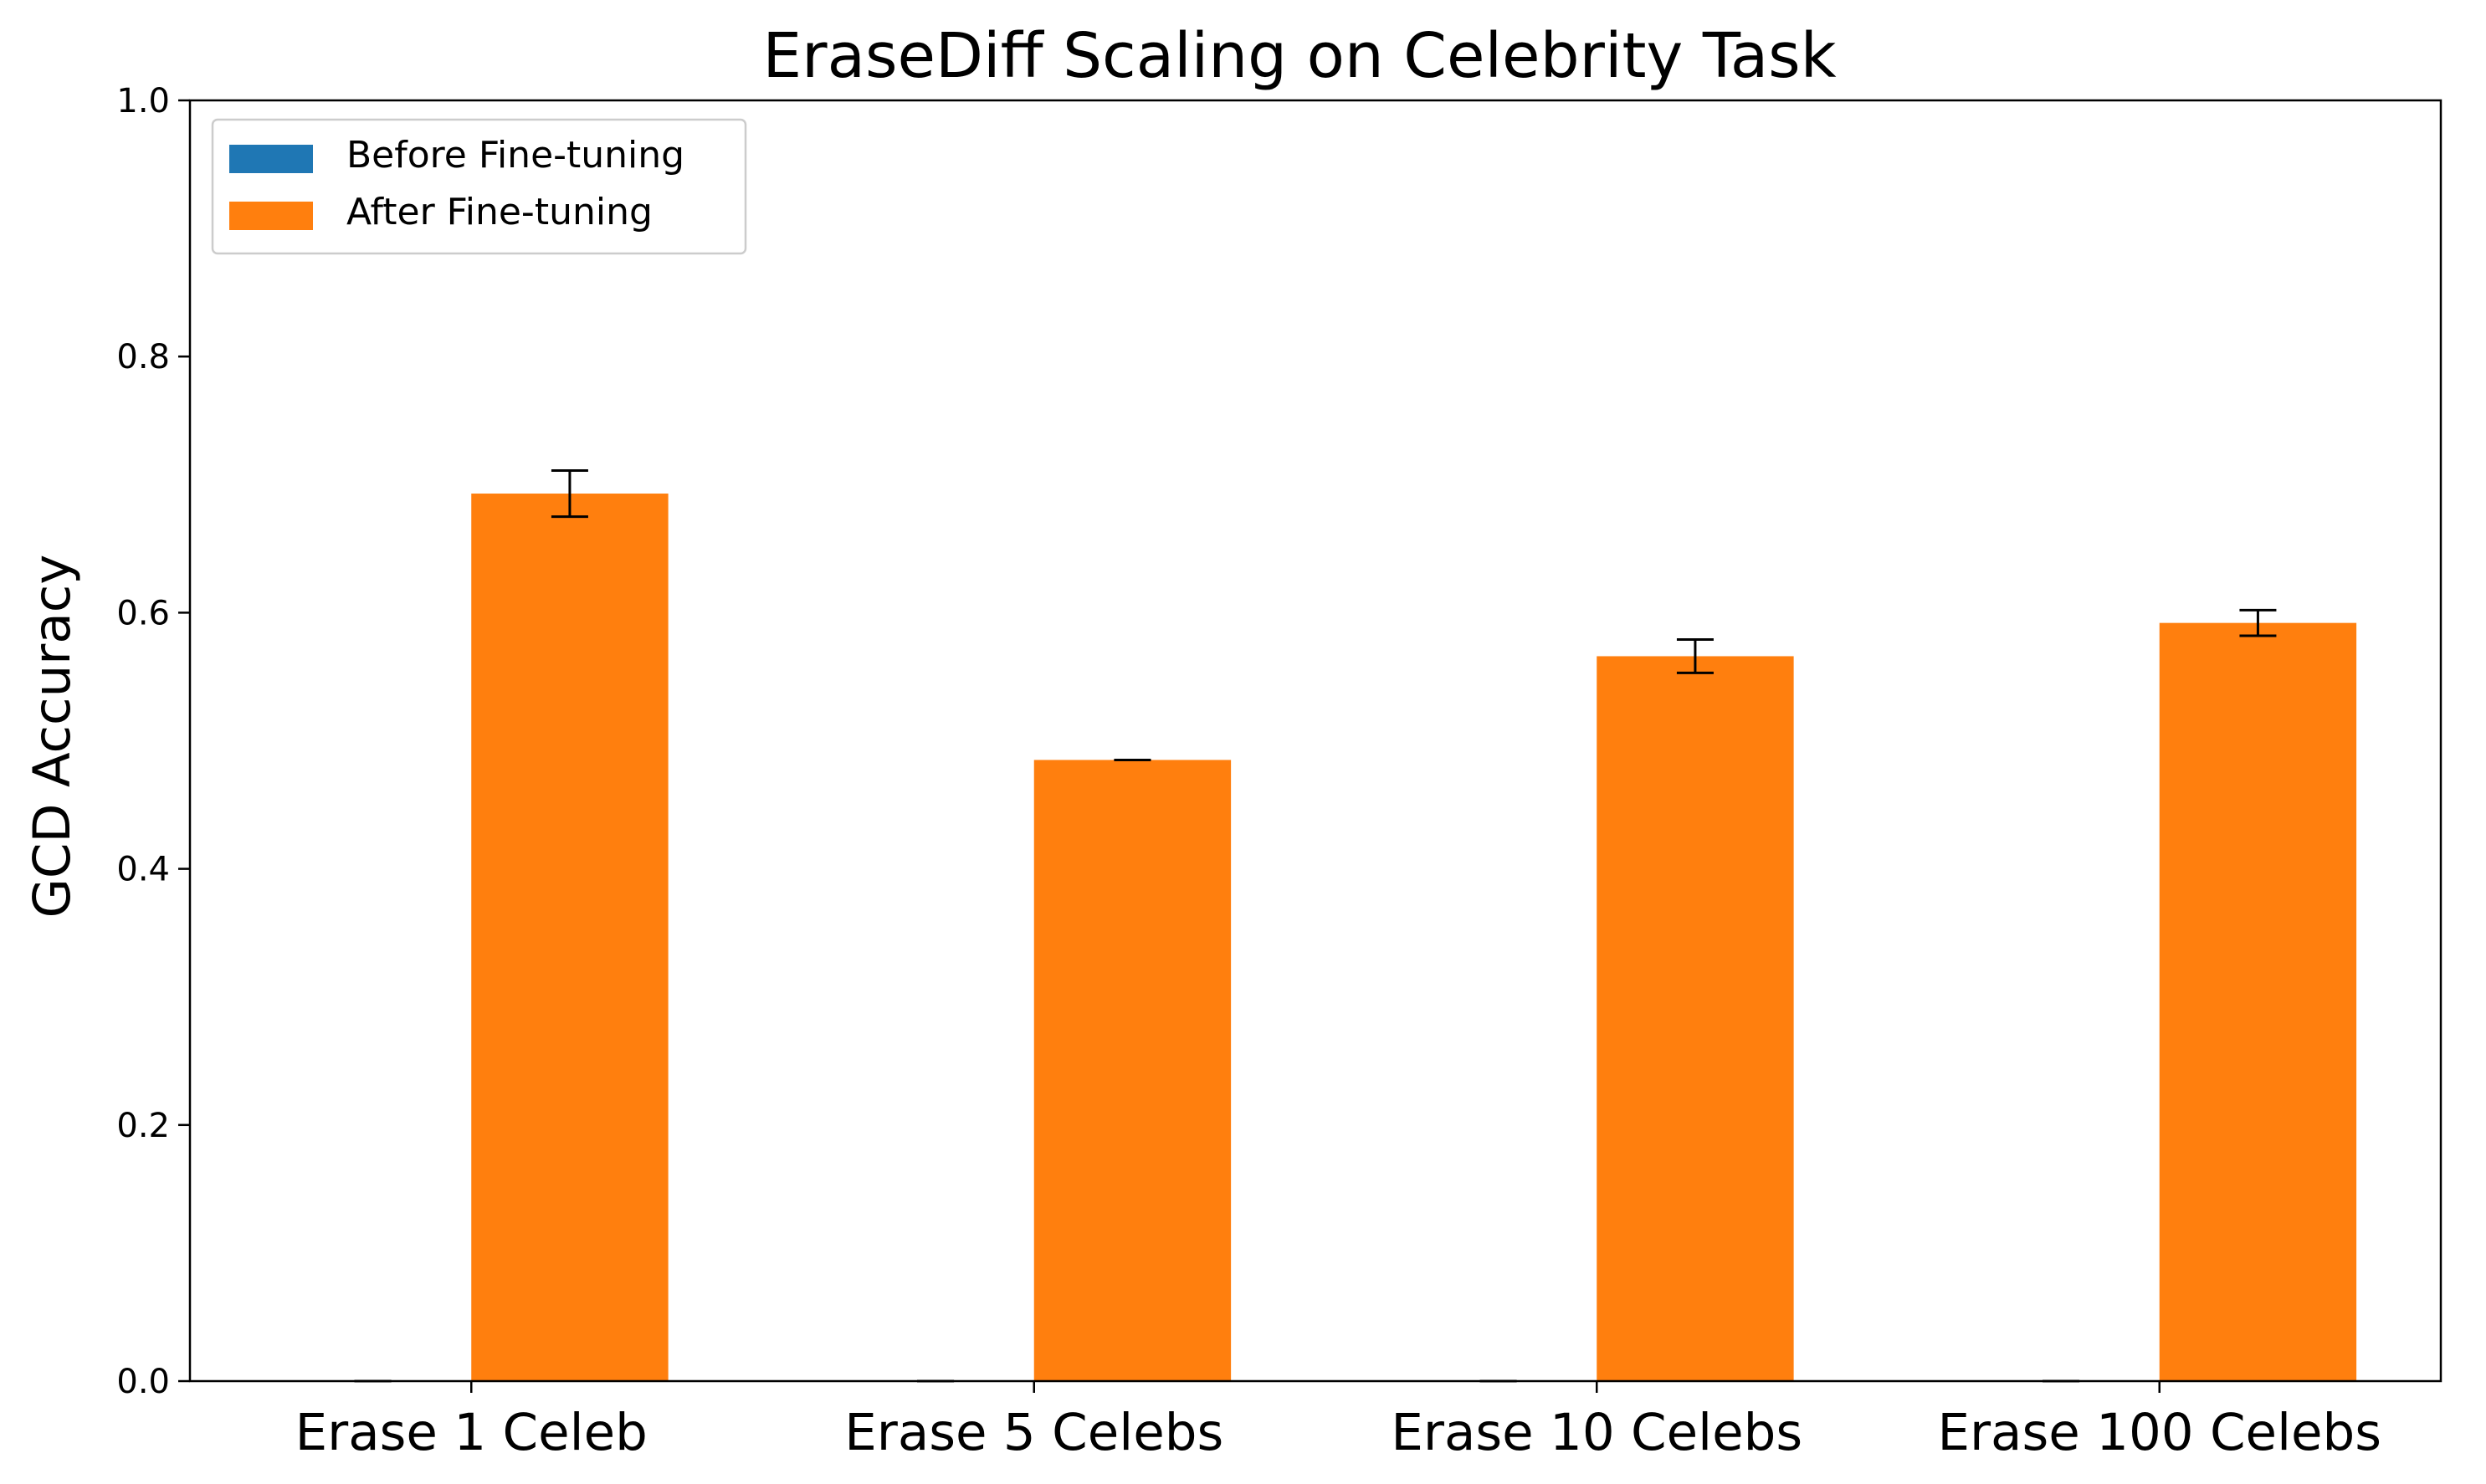 The height and width of the screenshot is (1484, 2486). I want to click on x-tick-label: Erase 1 Celeb, so click(471, 1432).